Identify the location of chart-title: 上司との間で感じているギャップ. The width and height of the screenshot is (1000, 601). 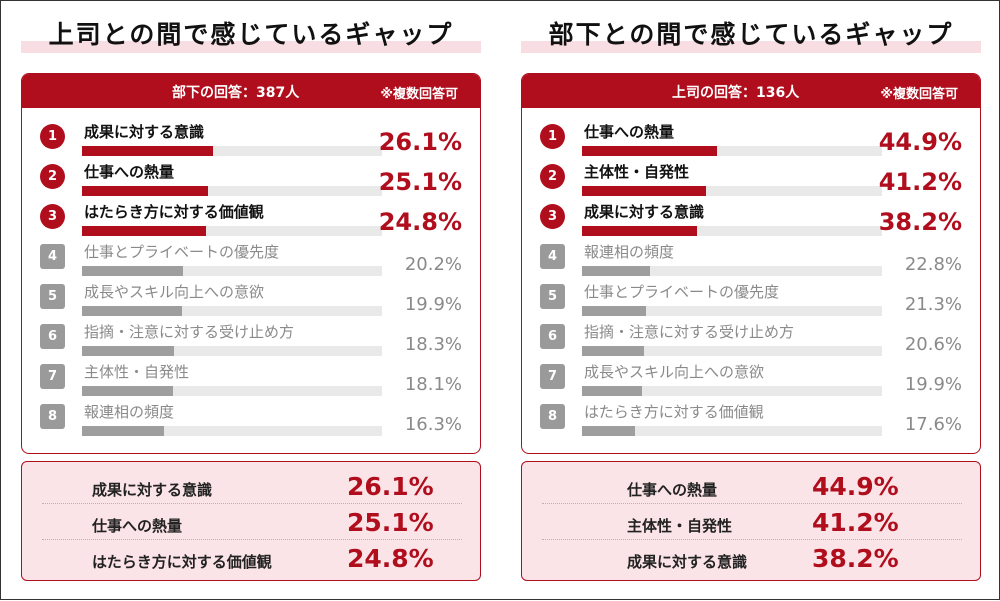
(251, 34).